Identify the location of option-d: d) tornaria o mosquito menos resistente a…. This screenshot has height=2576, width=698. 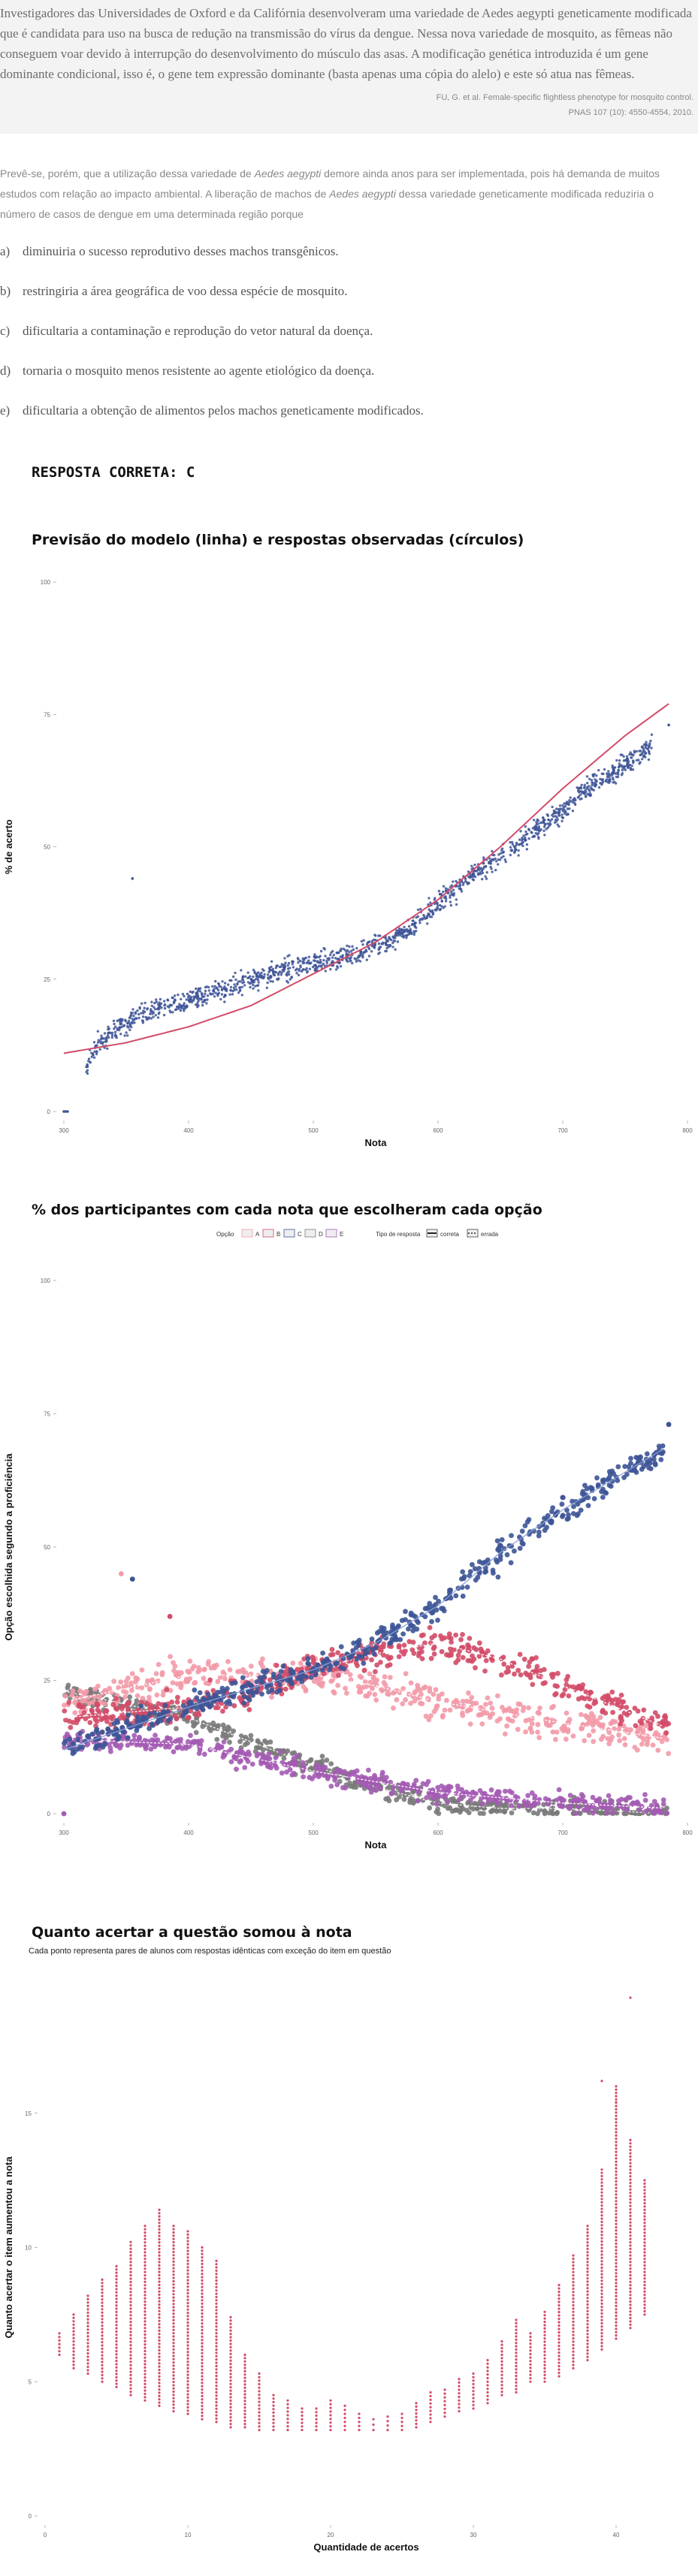
(349, 383).